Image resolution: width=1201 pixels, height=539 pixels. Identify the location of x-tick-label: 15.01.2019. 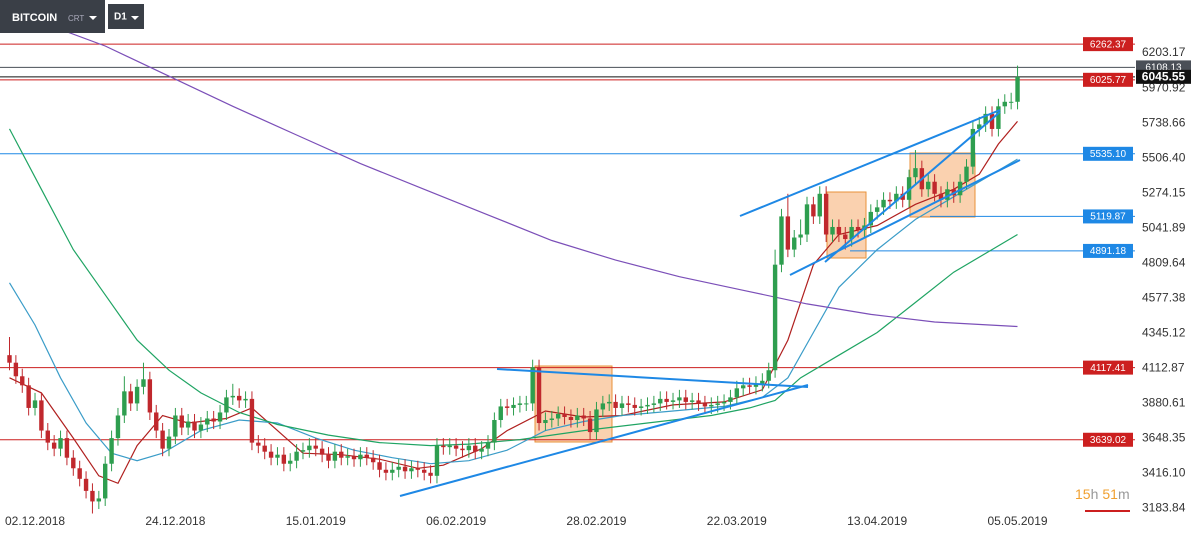
(316, 521).